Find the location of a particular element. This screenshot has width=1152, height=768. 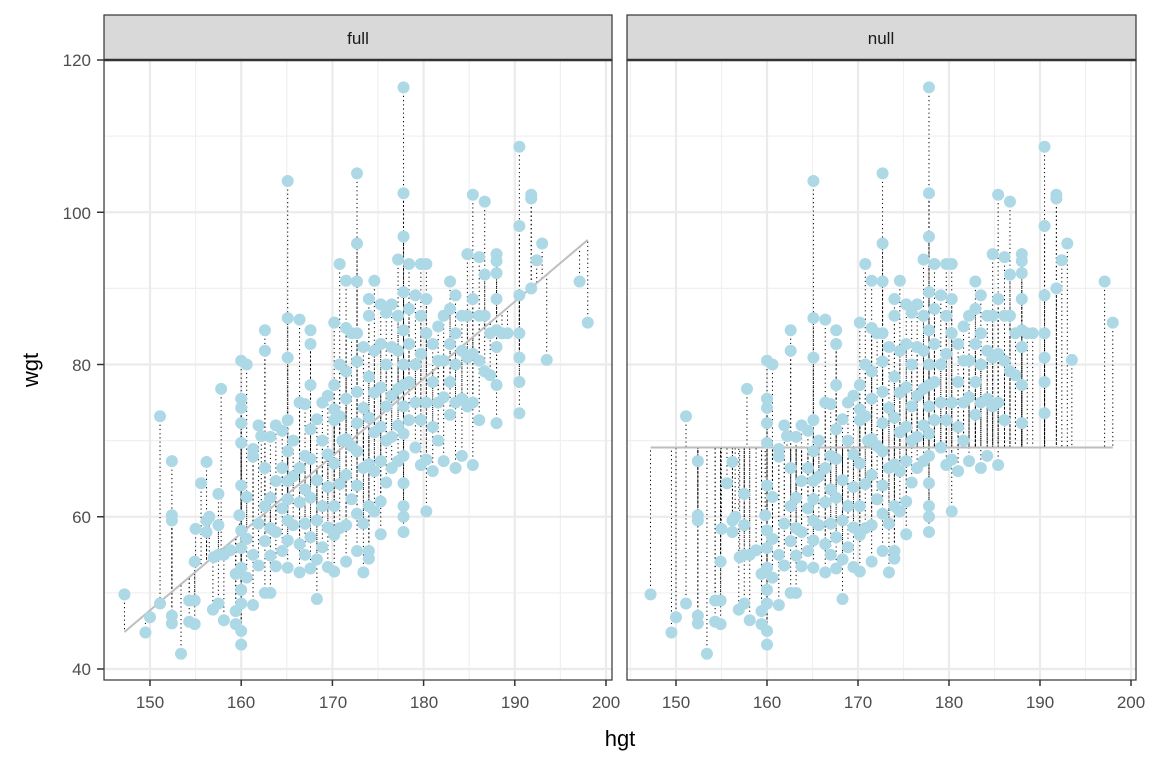

strip-label-null: null is located at coordinates (881, 38).